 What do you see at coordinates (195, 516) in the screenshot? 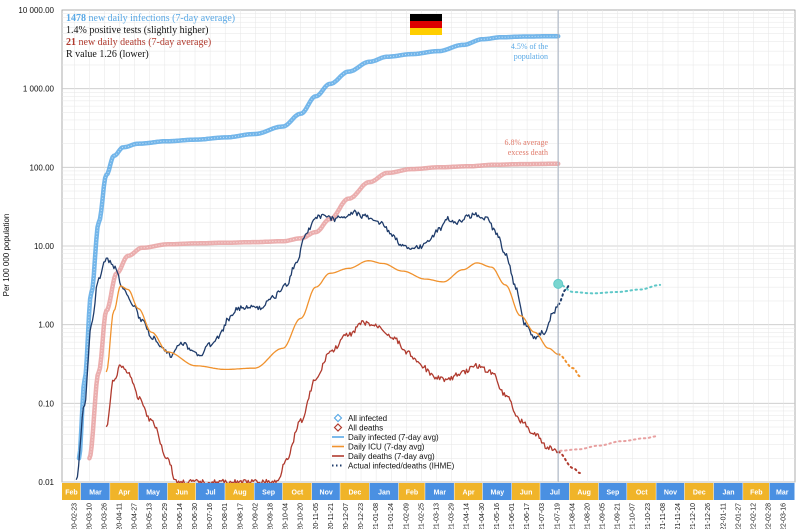
I see `date-tick-label: 2020-06-30` at bounding box center [195, 516].